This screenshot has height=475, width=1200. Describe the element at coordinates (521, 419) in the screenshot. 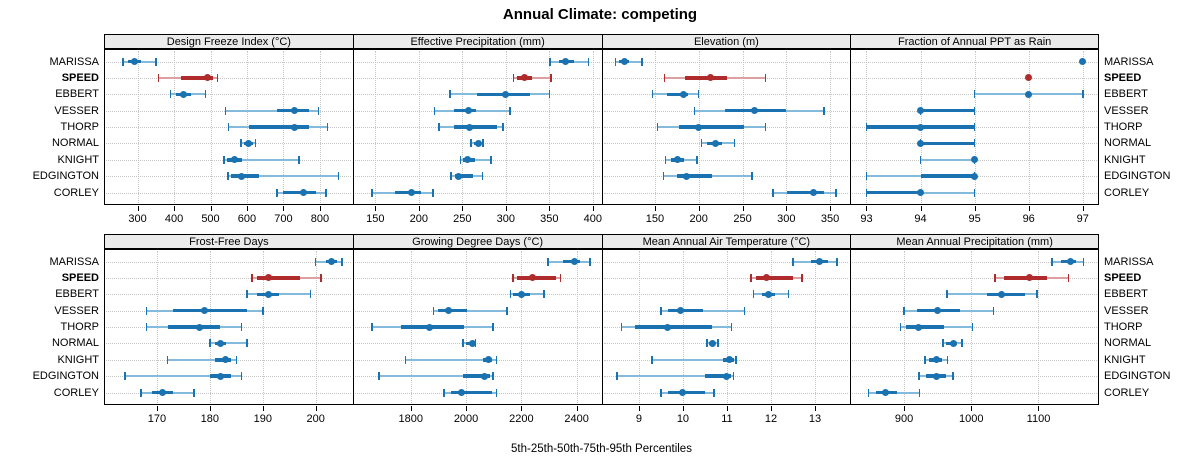

I see `axis-tick-label: 2200` at that location.